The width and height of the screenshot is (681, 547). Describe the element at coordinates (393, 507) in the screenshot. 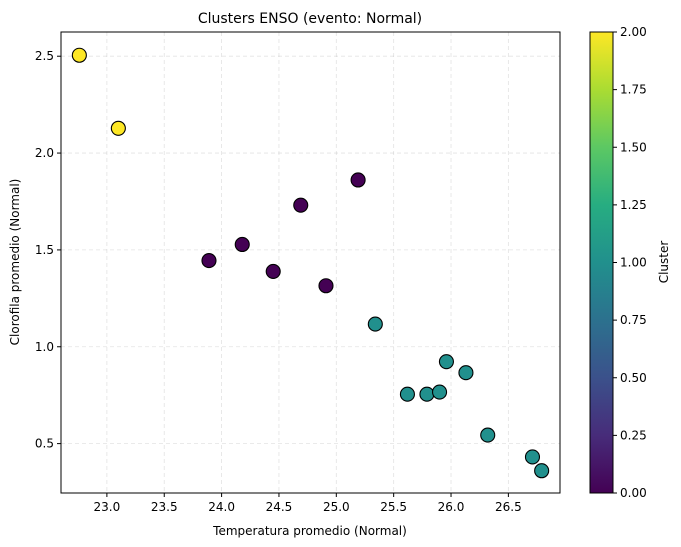

I see `x-tick-label: 25.5` at that location.